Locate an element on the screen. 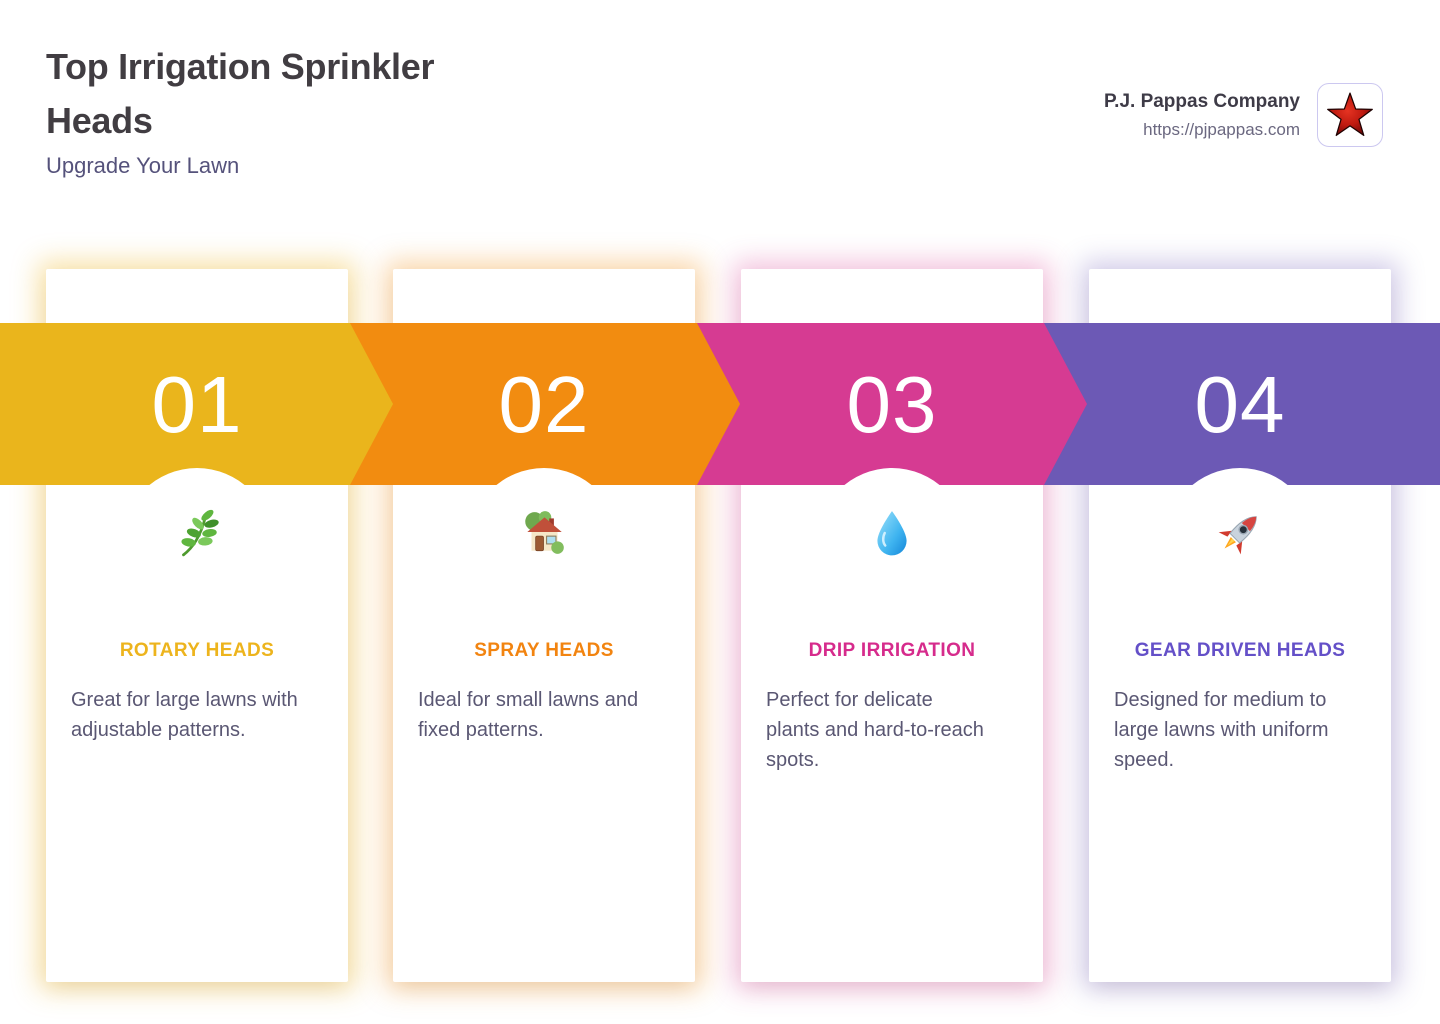  brand-text: P.J. Pappas Company https://pjpappas.com is located at coordinates (1202, 111).